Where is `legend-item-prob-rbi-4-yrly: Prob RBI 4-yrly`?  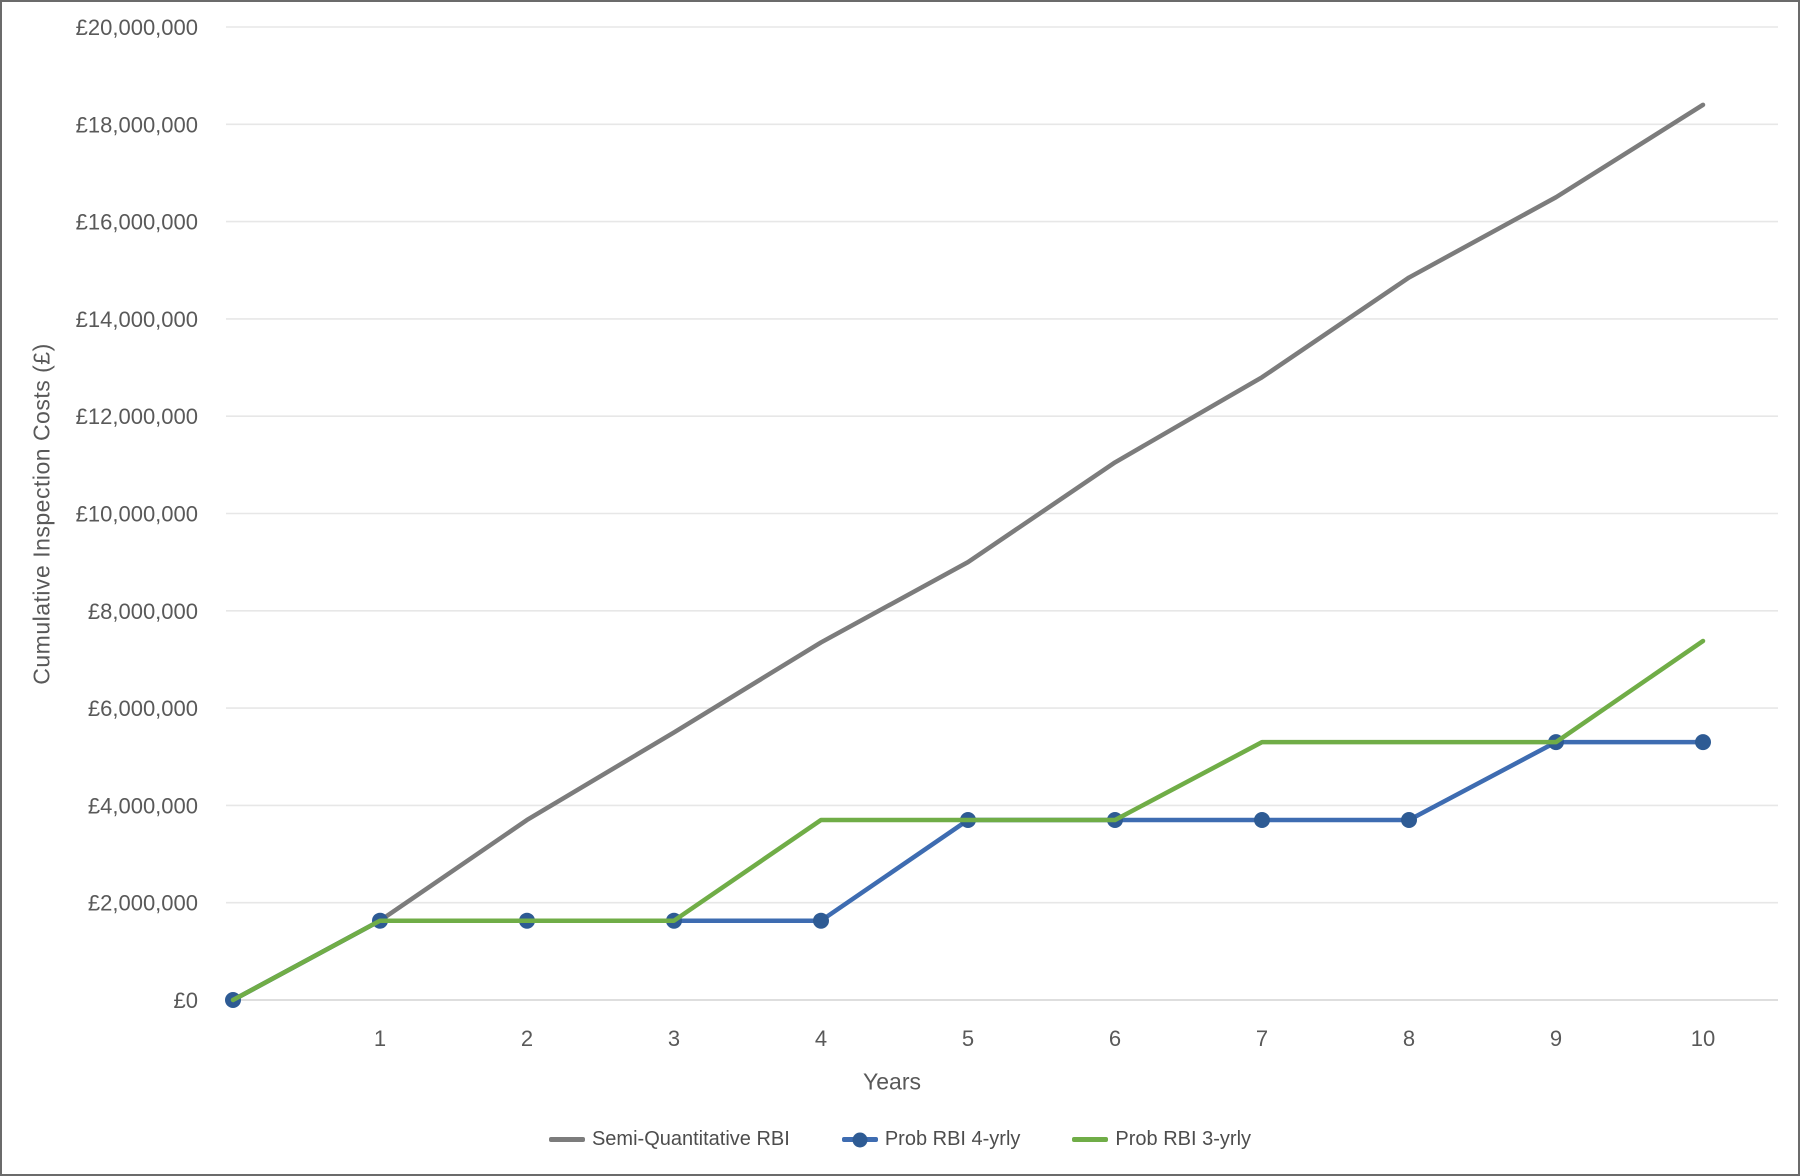
legend-item-prob-rbi-4-yrly: Prob RBI 4-yrly is located at coordinates (931, 1139).